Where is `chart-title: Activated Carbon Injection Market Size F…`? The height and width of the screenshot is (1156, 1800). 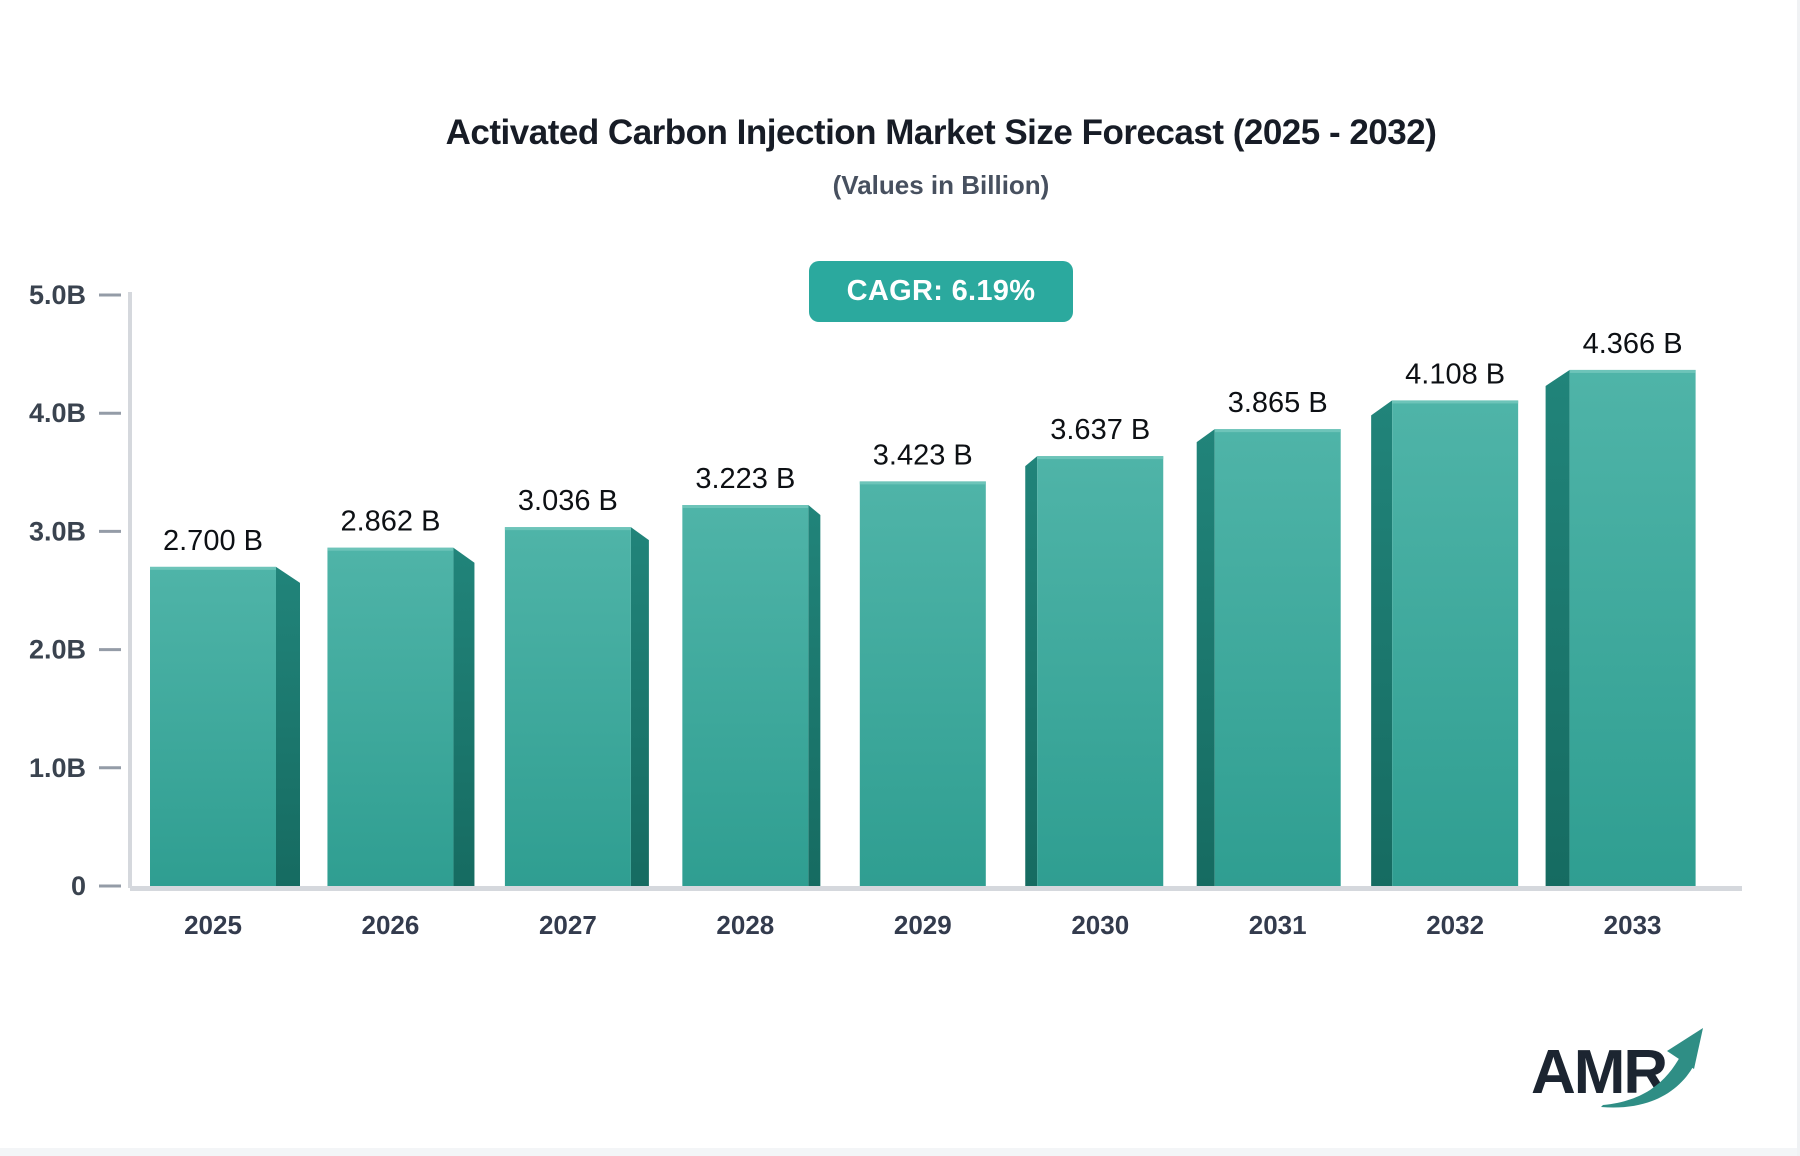 chart-title: Activated Carbon Injection Market Size F… is located at coordinates (941, 132).